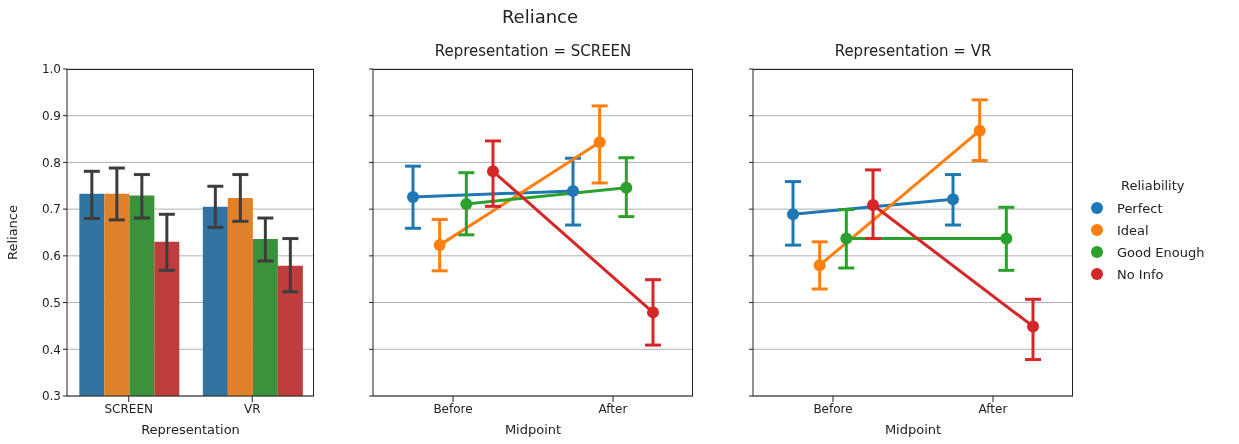  I want to click on chart-title: Representation = VR, so click(913, 51).